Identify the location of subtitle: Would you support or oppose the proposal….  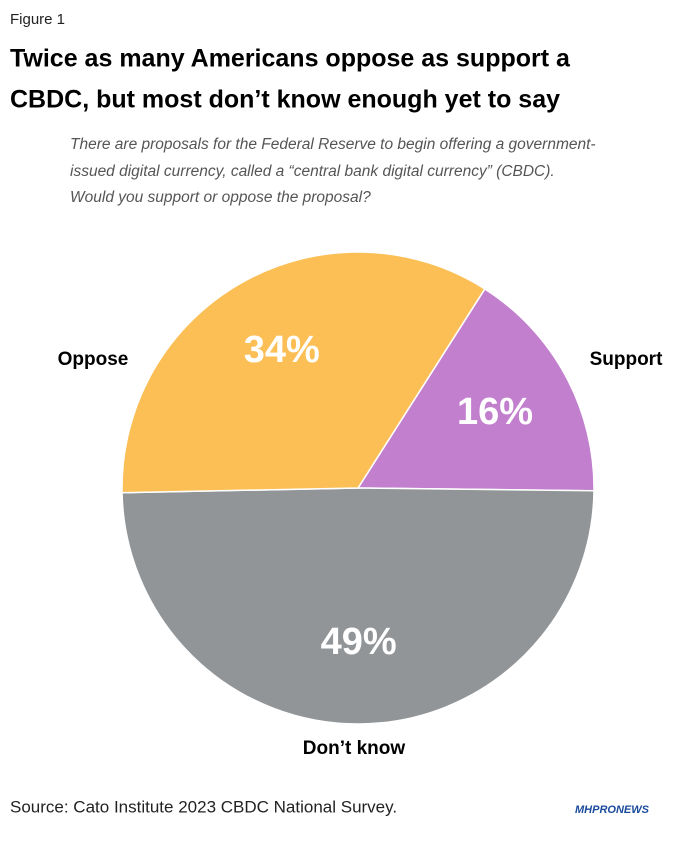
(220, 197).